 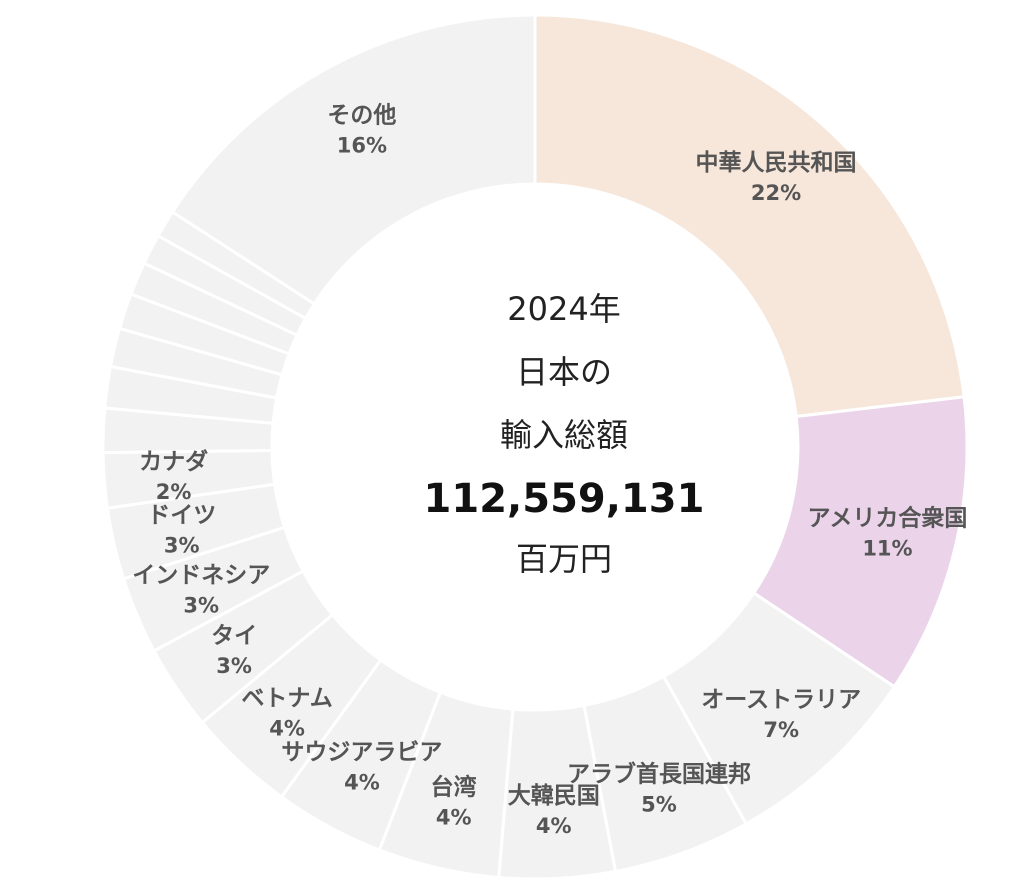 I want to click on center-line2: 輸入総額, so click(x=564, y=435).